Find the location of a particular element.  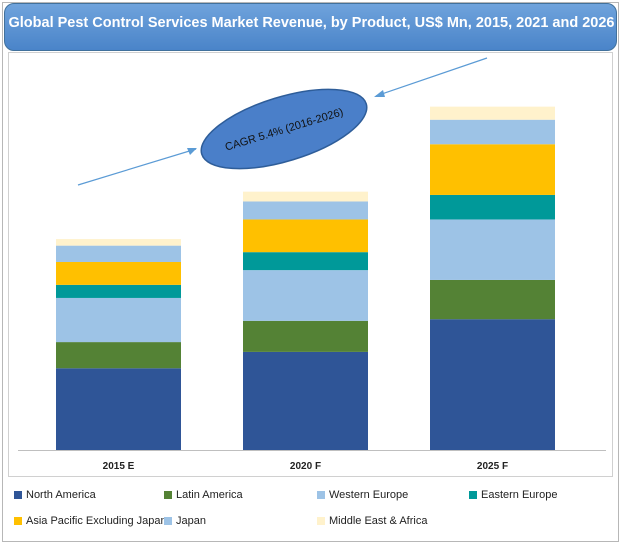

legend-item-japan: Japan is located at coordinates (185, 521).